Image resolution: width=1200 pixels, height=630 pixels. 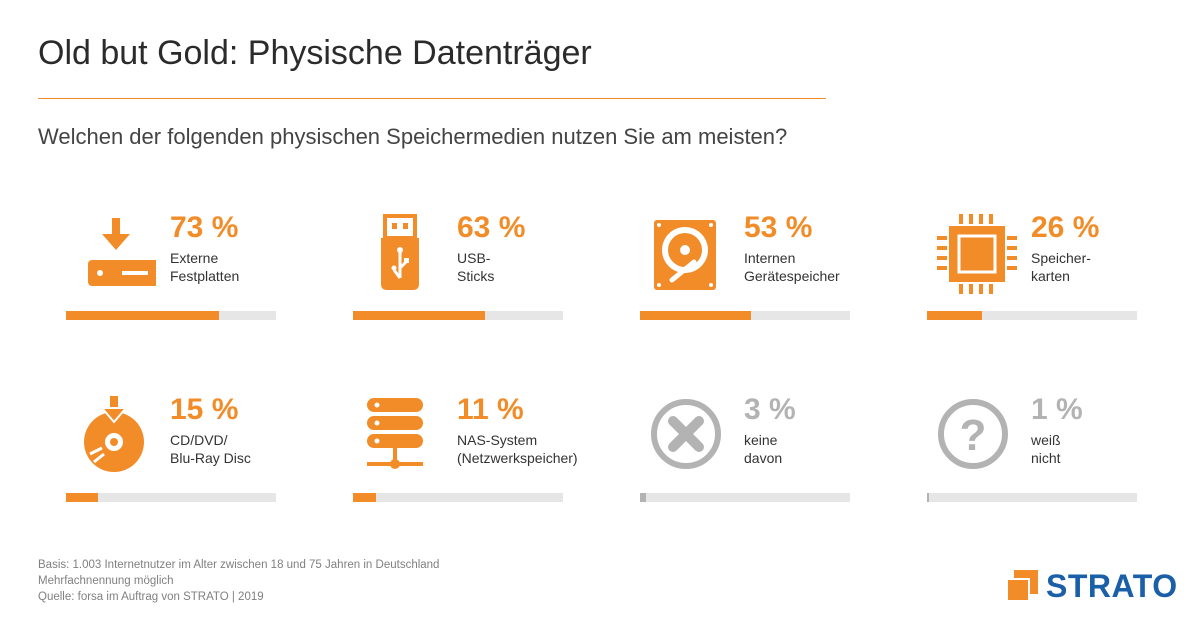 I want to click on percent-value: 73 %, so click(x=204, y=227).